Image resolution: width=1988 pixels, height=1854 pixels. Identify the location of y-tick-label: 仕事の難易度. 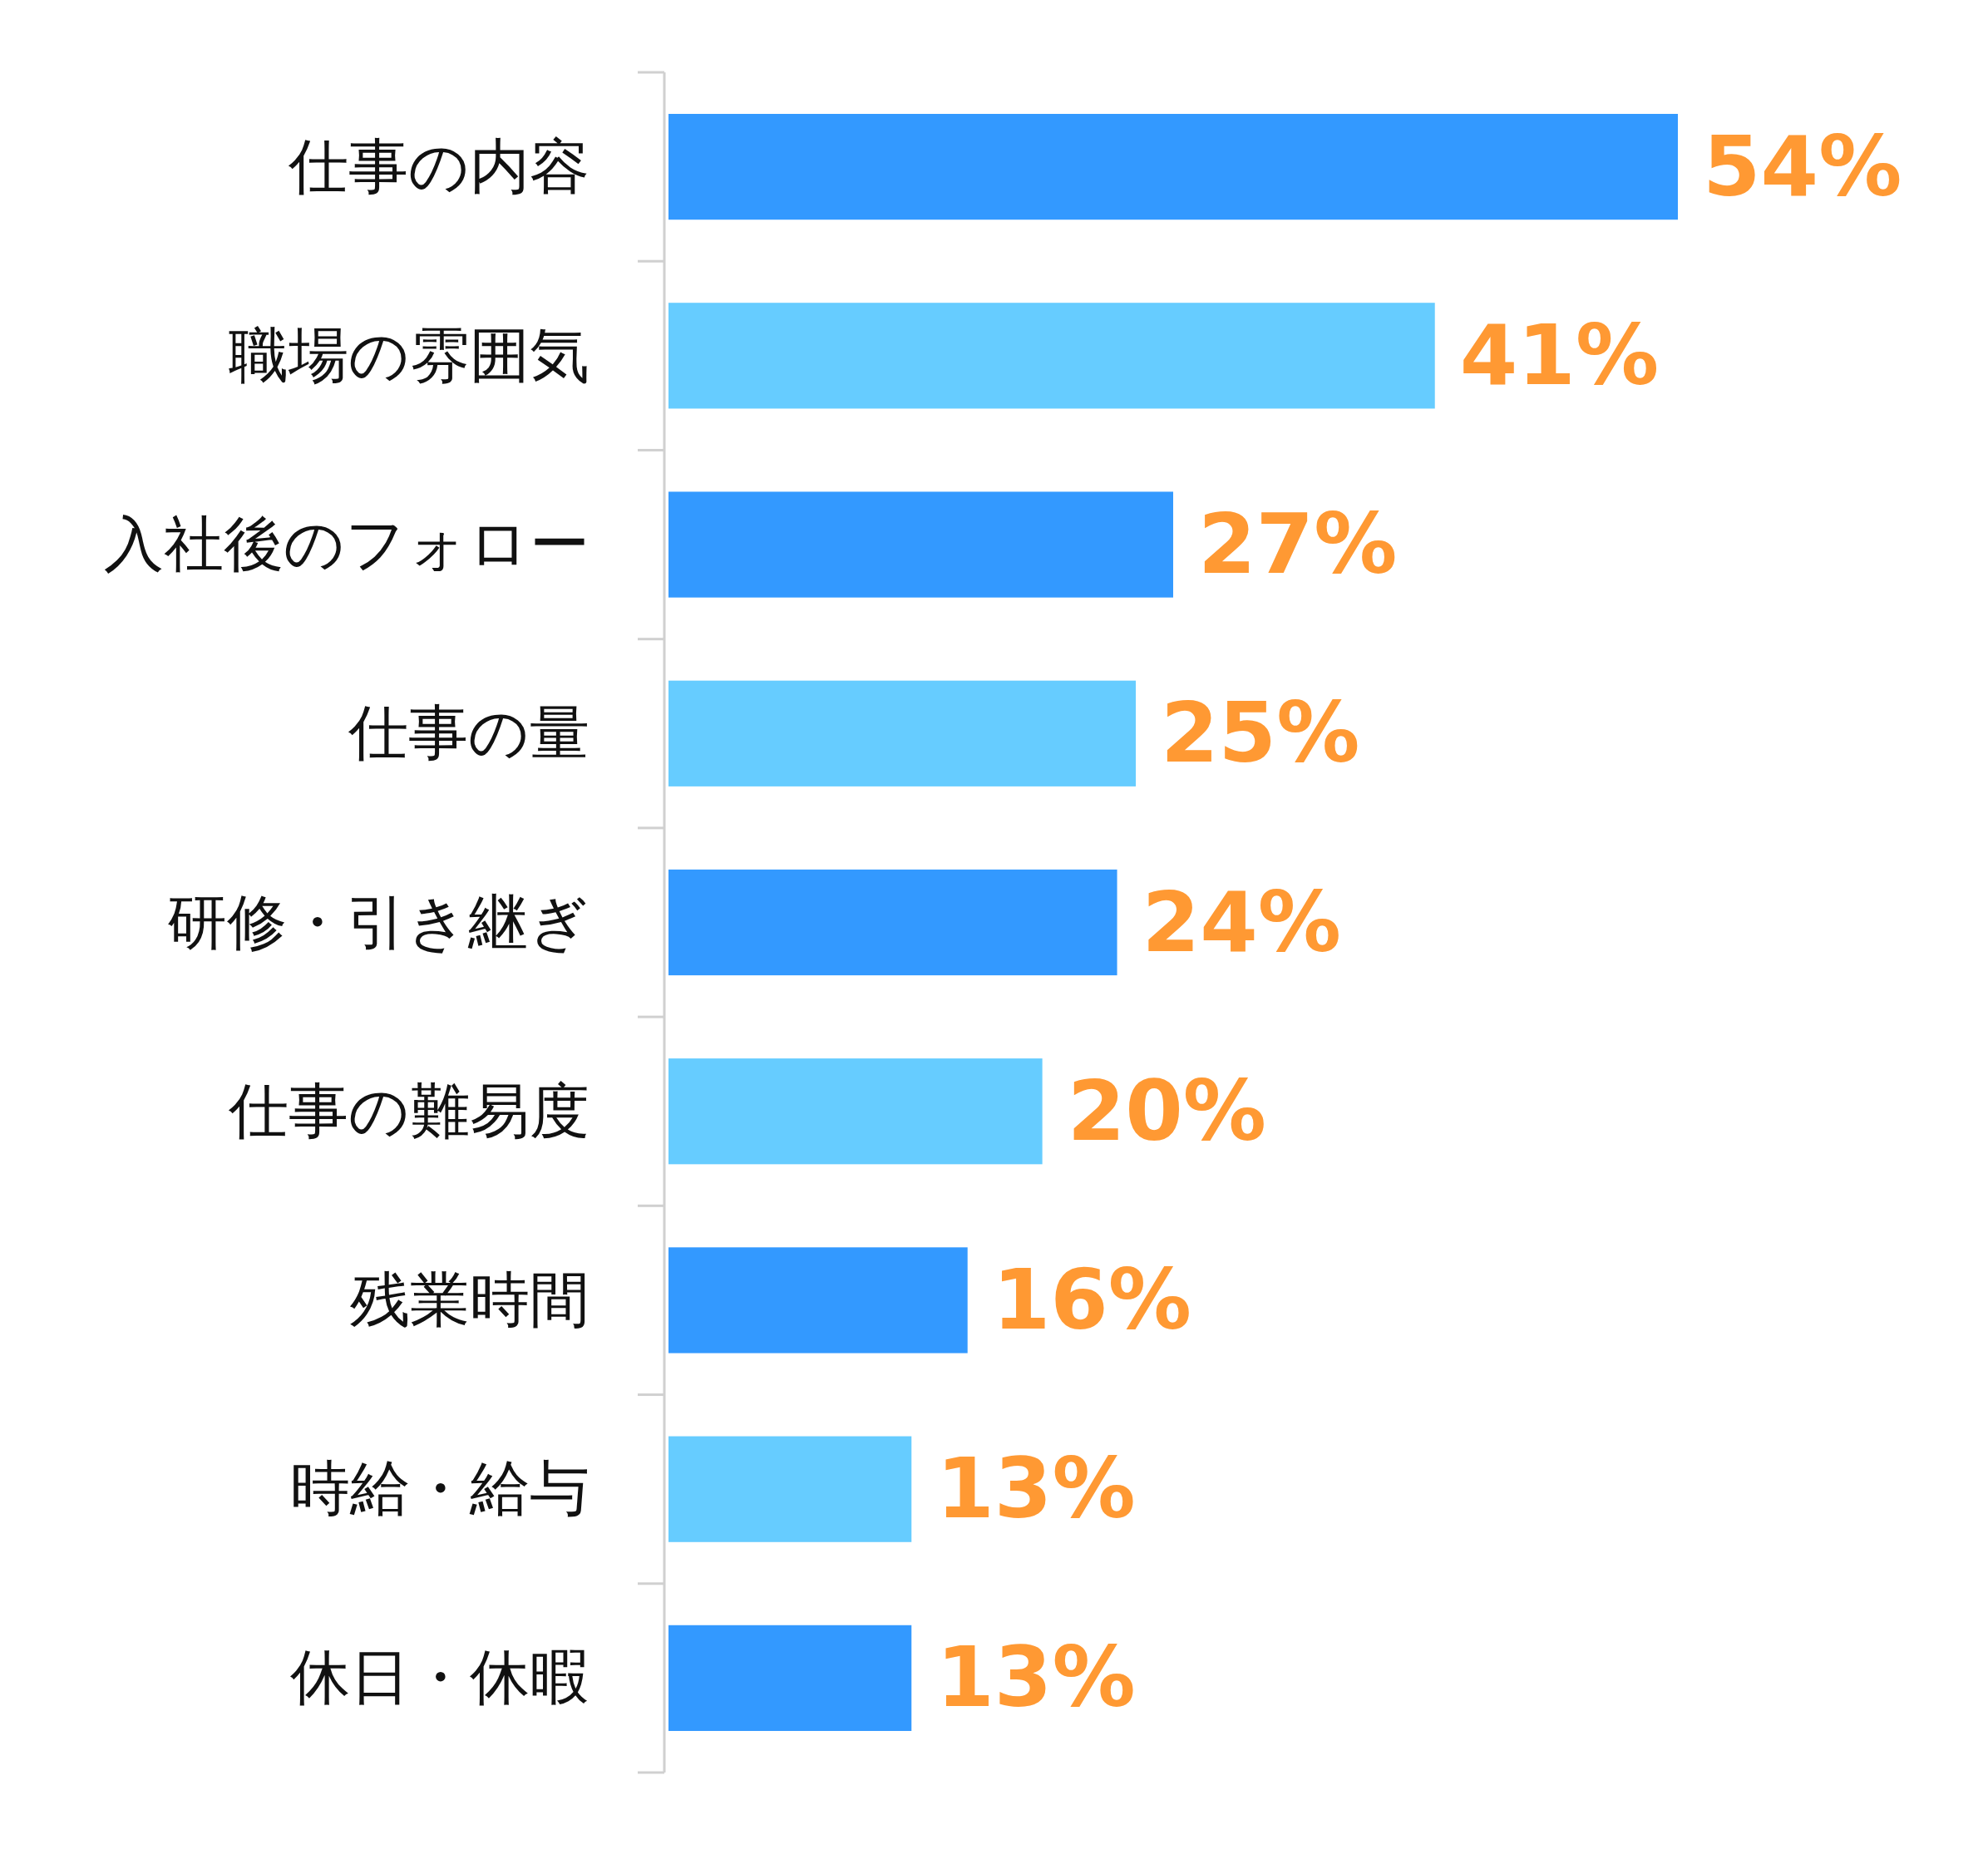
(408, 1110).